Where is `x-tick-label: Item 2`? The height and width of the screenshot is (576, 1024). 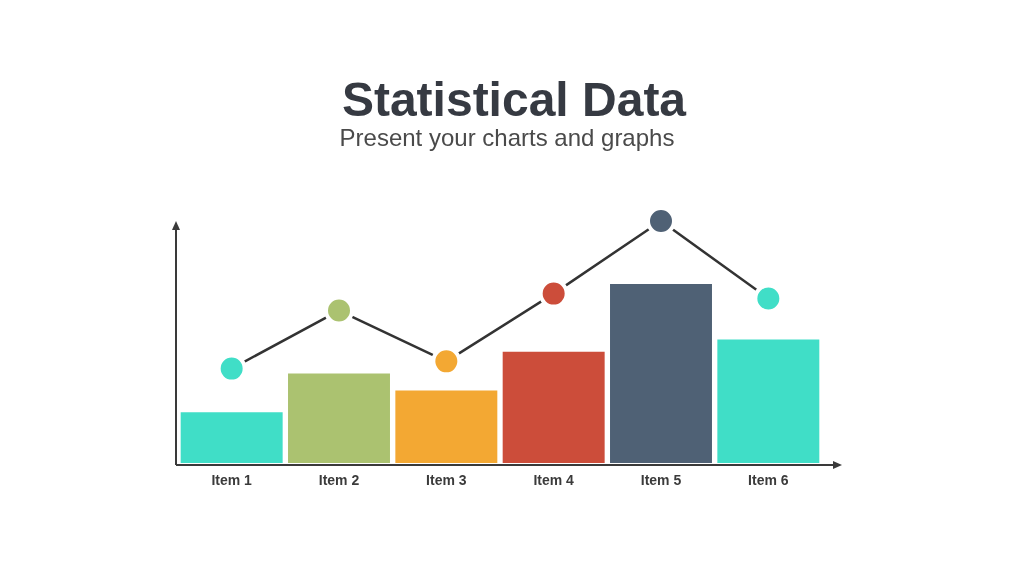 x-tick-label: Item 2 is located at coordinates (339, 480).